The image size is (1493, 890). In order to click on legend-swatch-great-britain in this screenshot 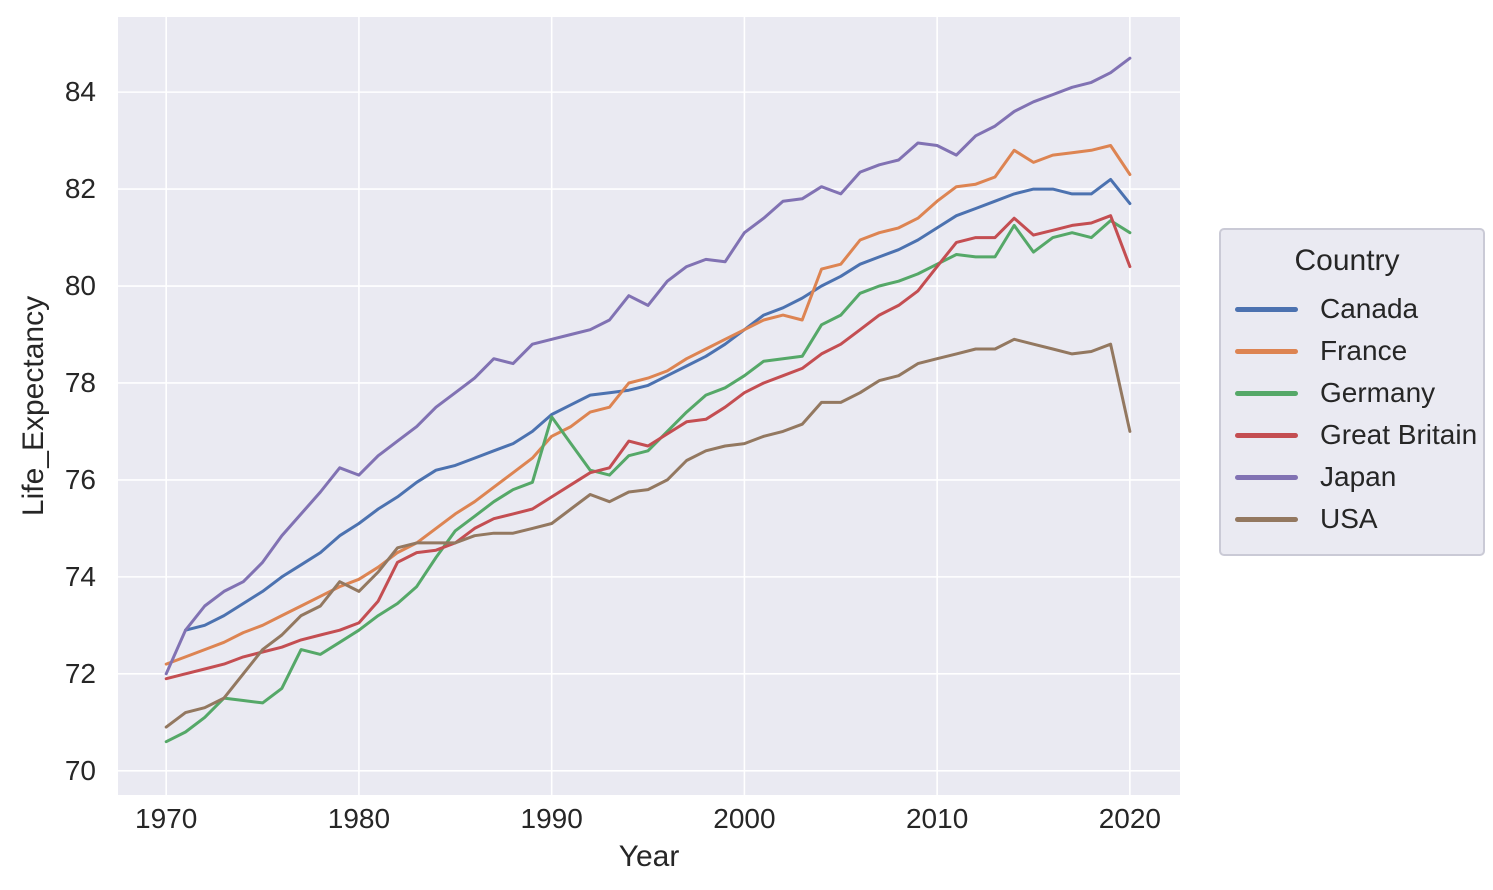, I will do `click(1266, 435)`.